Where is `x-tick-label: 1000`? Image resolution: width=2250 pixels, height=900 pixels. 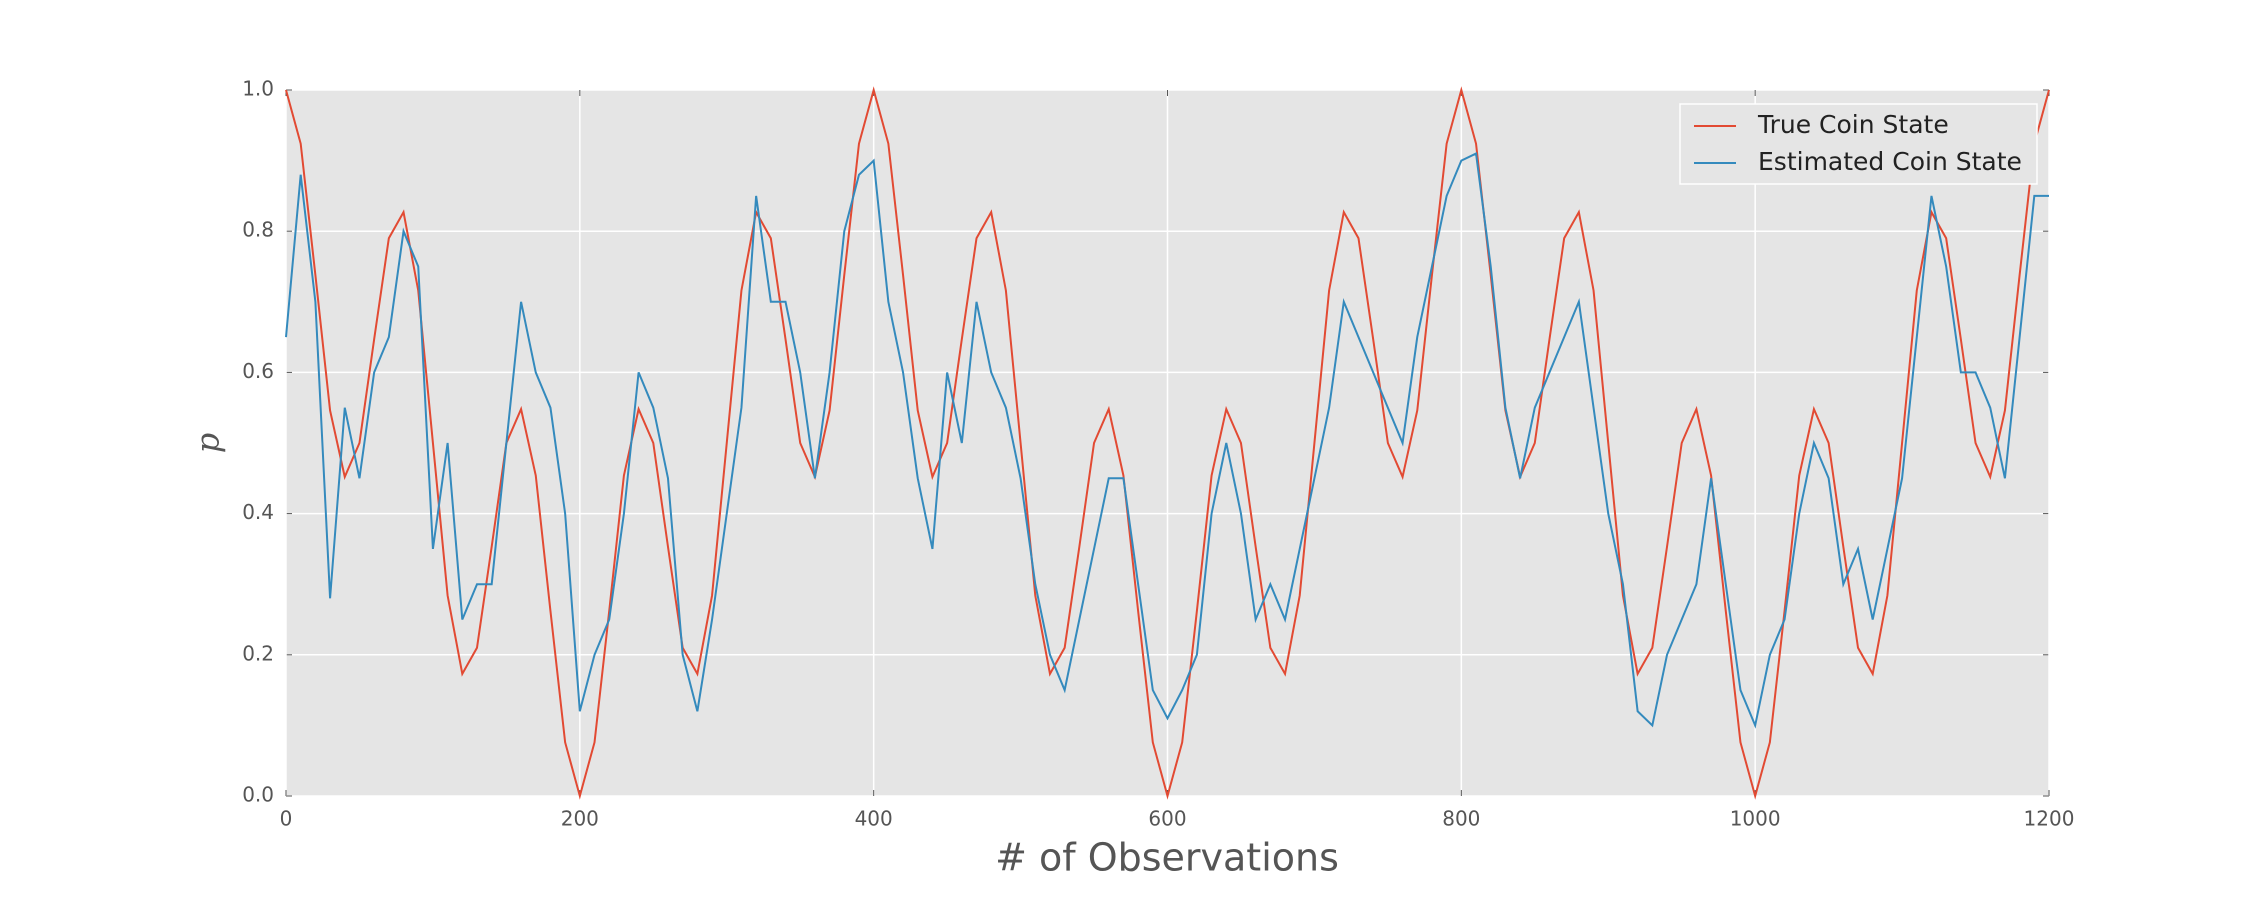 x-tick-label: 1000 is located at coordinates (1755, 819).